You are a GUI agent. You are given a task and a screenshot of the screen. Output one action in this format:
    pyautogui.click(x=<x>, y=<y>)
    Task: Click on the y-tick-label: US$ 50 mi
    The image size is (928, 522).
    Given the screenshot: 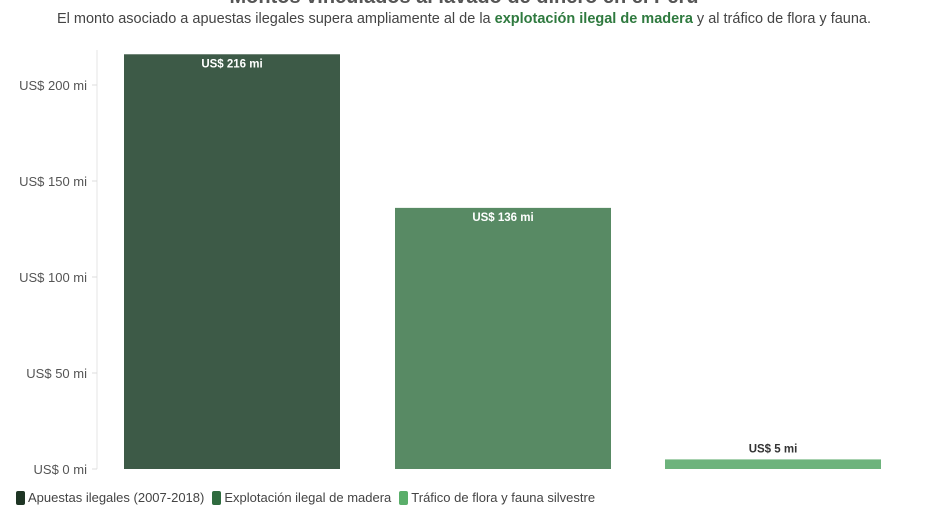 What is the action you would take?
    pyautogui.click(x=56, y=373)
    